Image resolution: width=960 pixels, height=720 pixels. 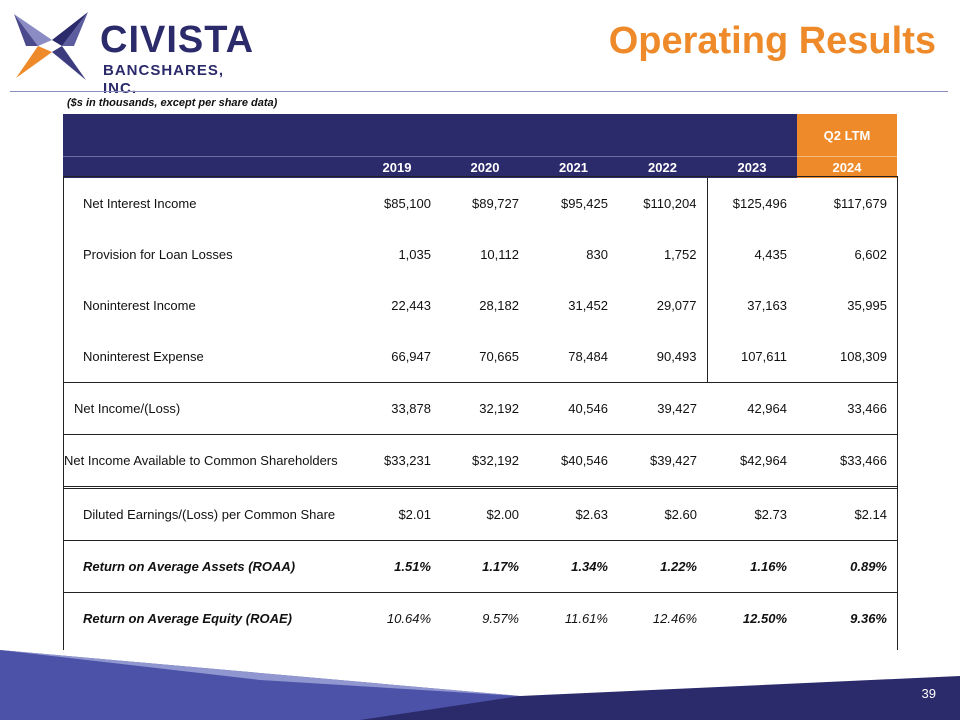 I want to click on table-cell: $117,679, so click(x=860, y=203).